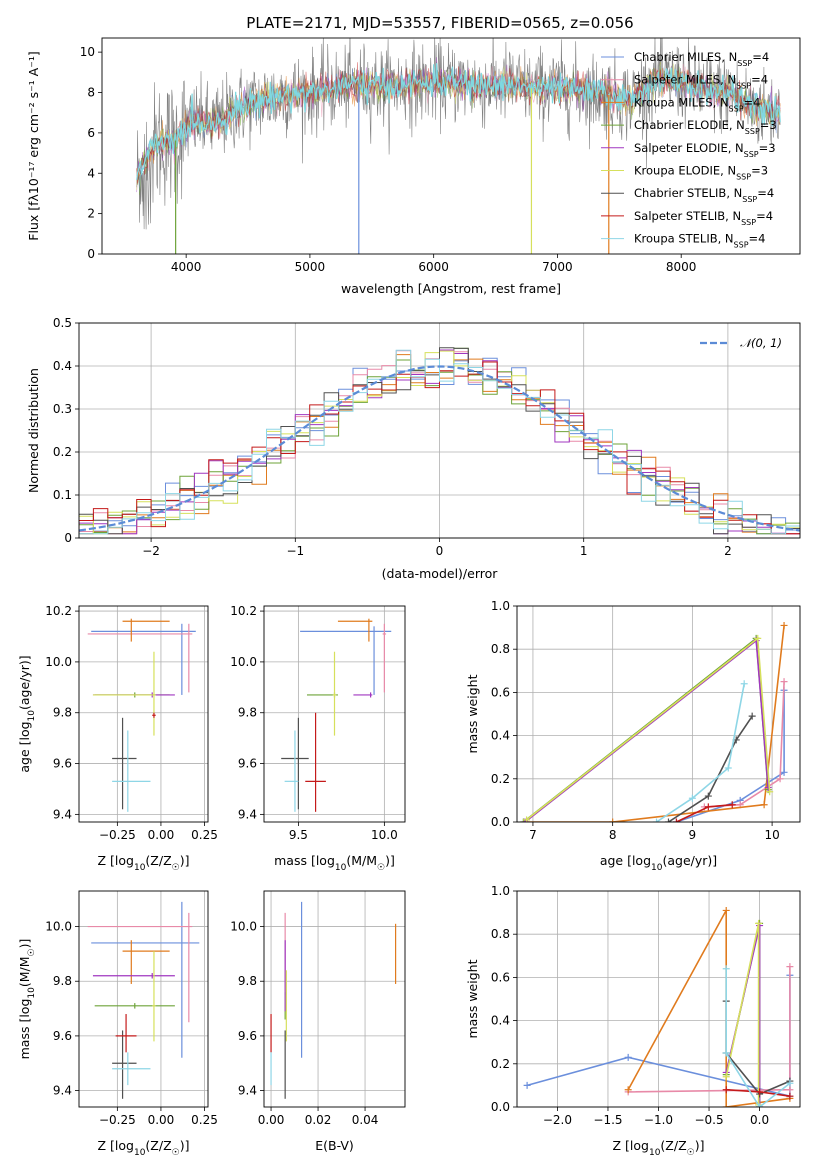 This screenshot has height=1170, width=819. What do you see at coordinates (500, 692) in the screenshot?
I see `y-tick-label: 0.6` at bounding box center [500, 692].